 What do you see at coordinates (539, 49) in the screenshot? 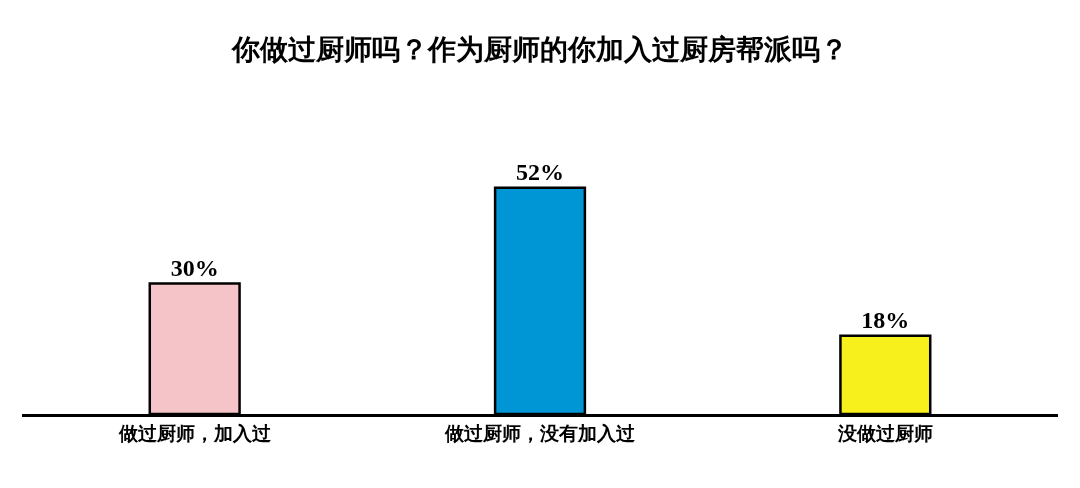
I see `chart-title: 你做过厨师吗？作为厨师的你加入过厨房帮派吗？` at bounding box center [539, 49].